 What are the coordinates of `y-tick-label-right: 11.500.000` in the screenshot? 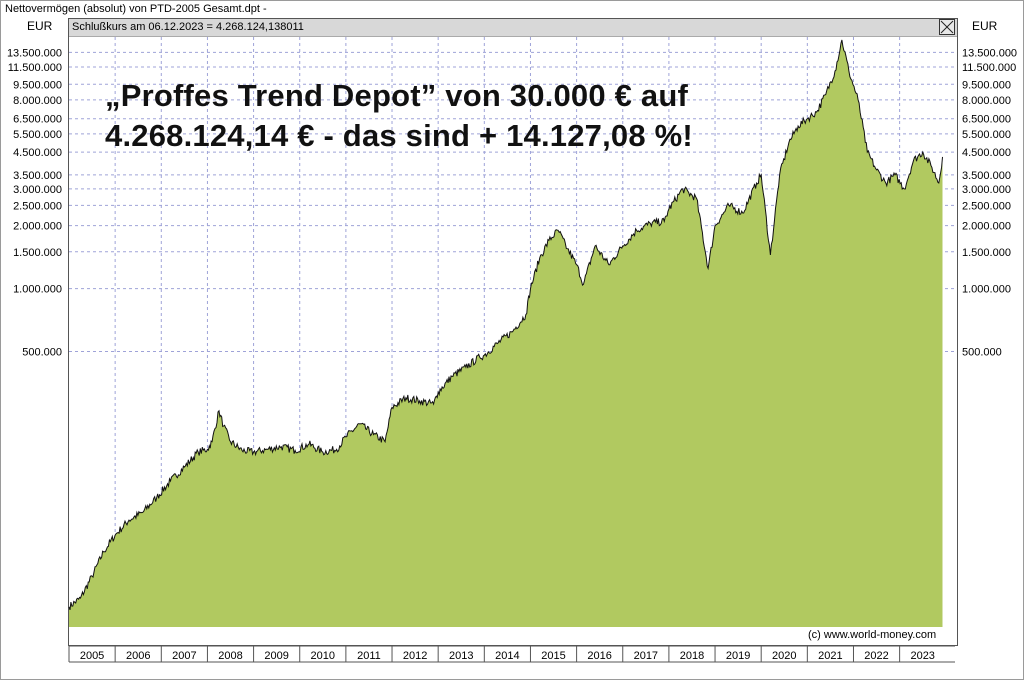 It's located at (989, 68).